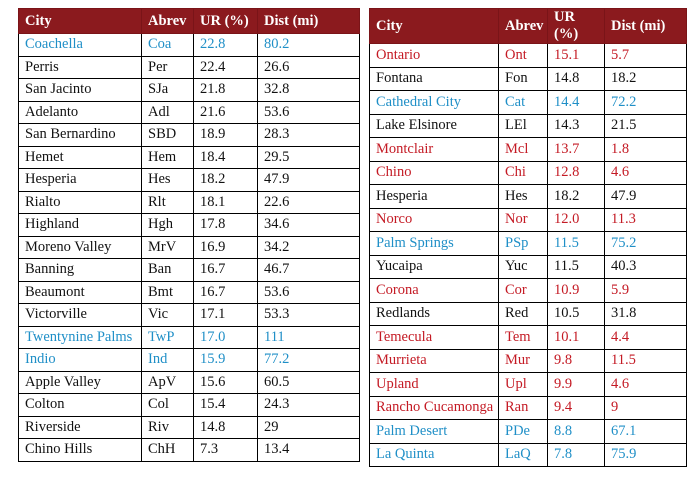 This screenshot has height=482, width=695. What do you see at coordinates (528, 149) in the screenshot?
I see `table-row: Montclair Mcl 13.7 1.8` at bounding box center [528, 149].